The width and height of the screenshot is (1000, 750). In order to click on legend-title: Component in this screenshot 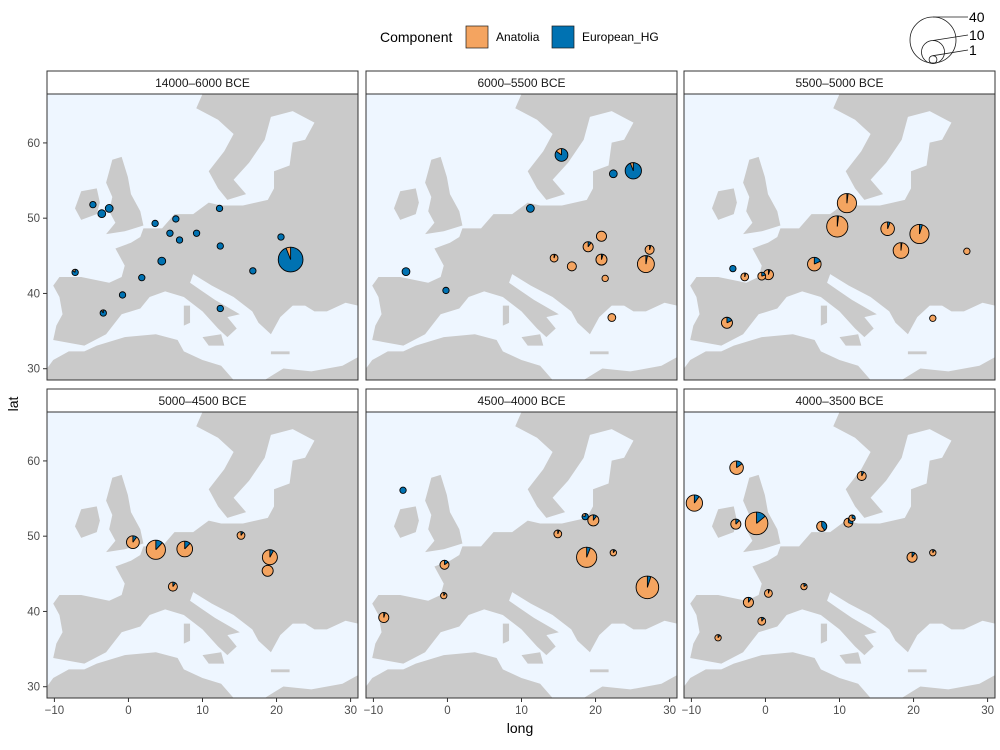, I will do `click(416, 37)`.